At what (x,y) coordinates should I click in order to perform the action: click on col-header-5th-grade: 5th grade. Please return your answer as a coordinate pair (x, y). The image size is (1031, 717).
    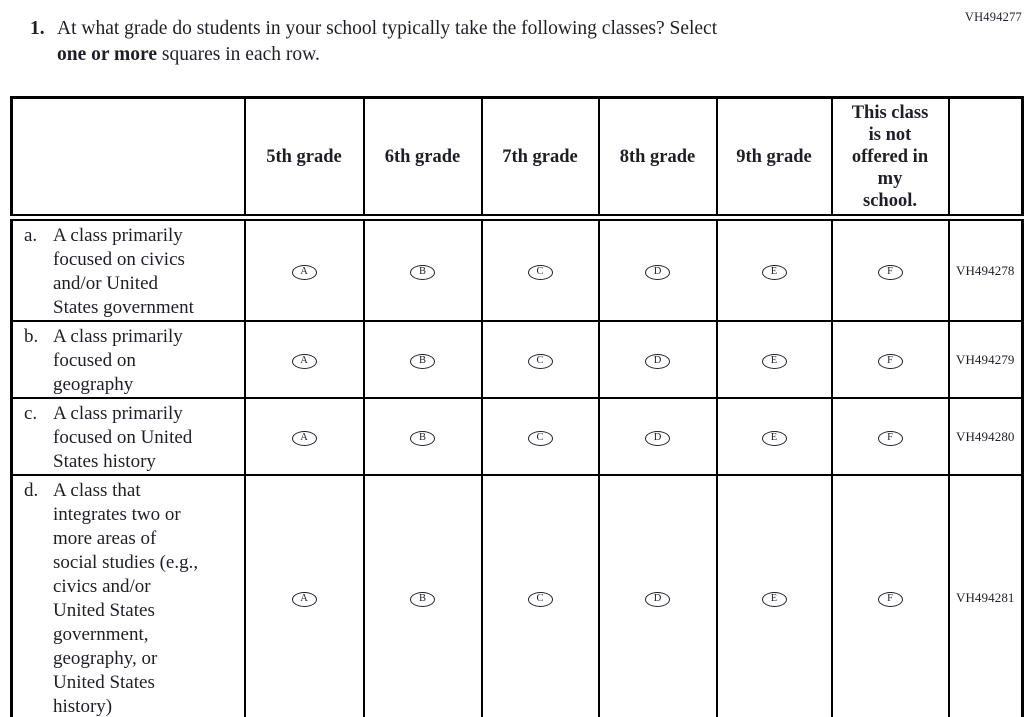
    Looking at the image, I should click on (304, 158).